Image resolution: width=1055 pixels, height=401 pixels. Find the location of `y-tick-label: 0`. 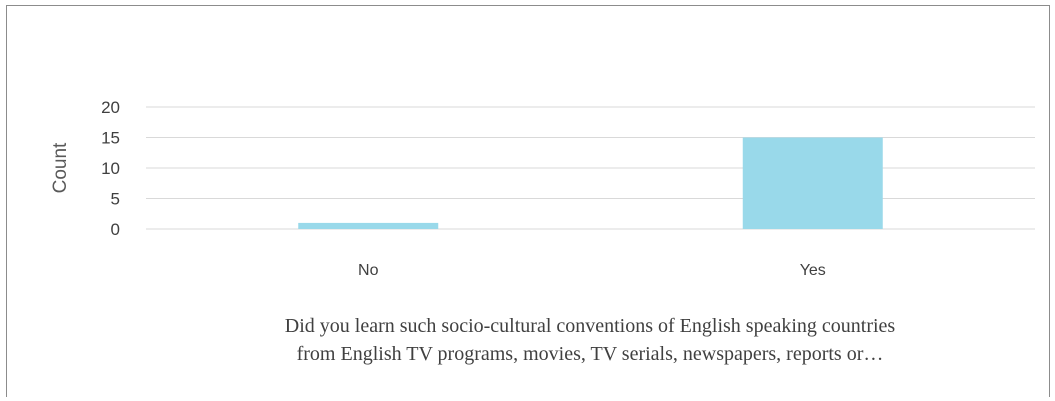

y-tick-label: 0 is located at coordinates (115, 229).